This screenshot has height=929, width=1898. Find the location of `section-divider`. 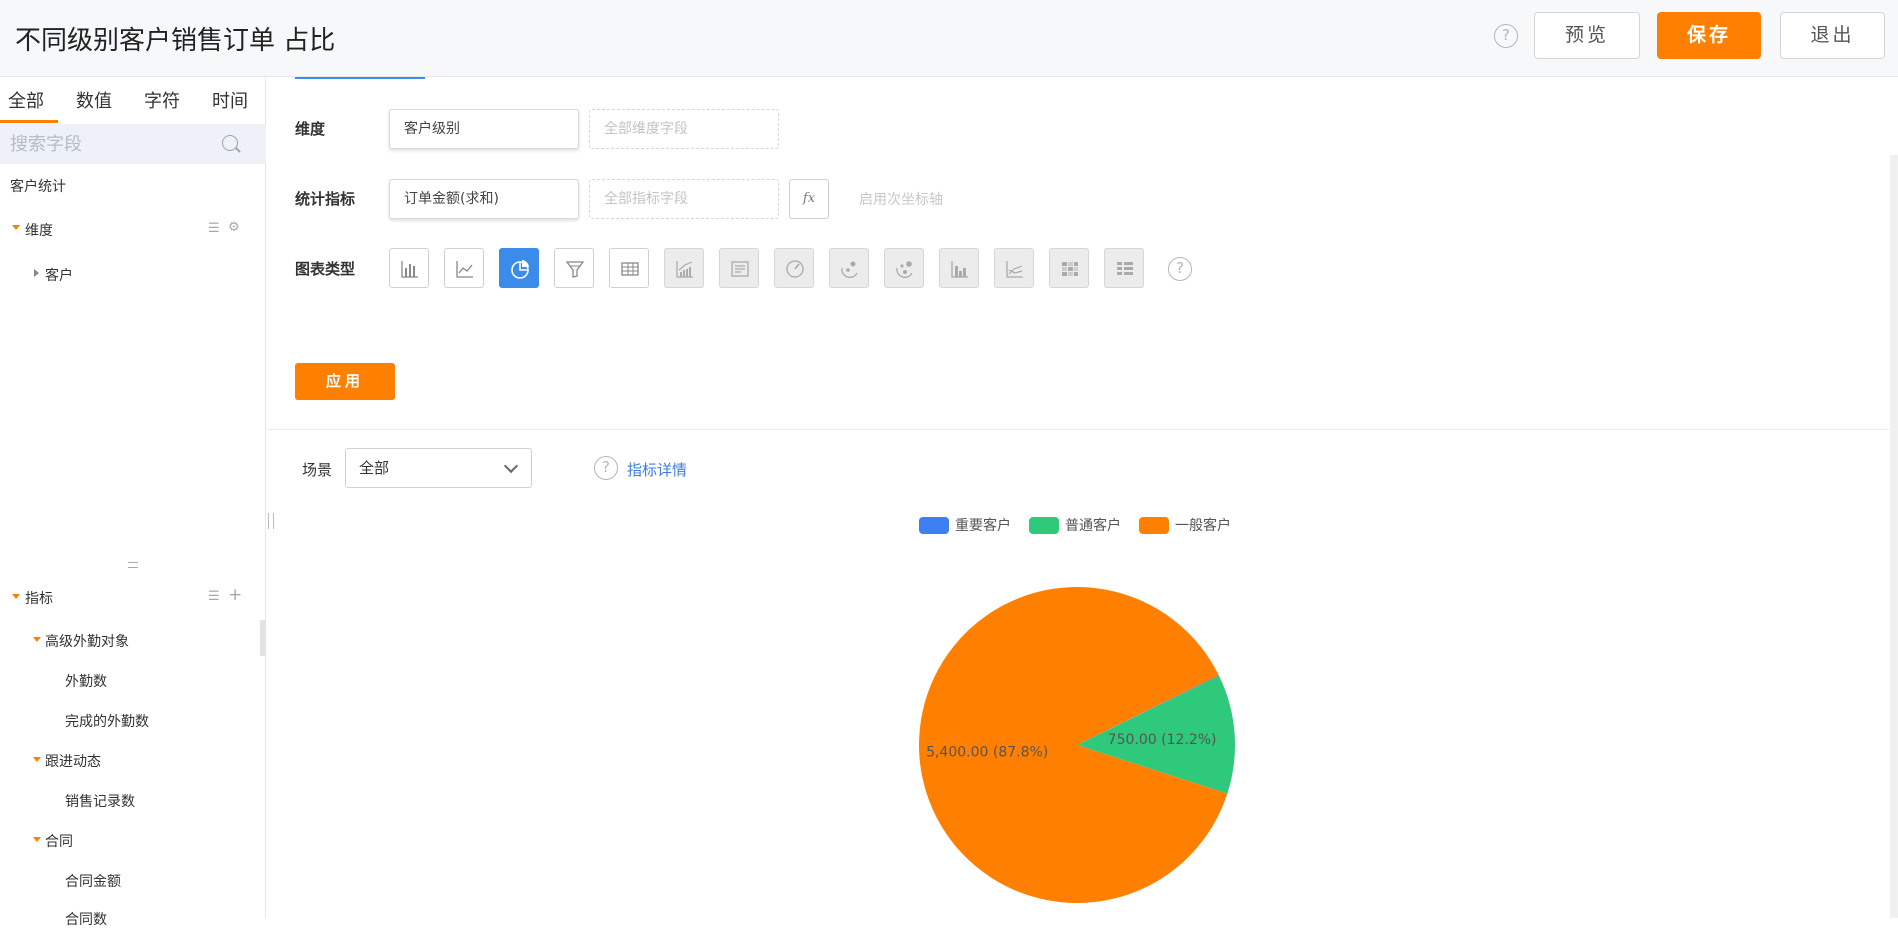

section-divider is located at coordinates (1082, 429).